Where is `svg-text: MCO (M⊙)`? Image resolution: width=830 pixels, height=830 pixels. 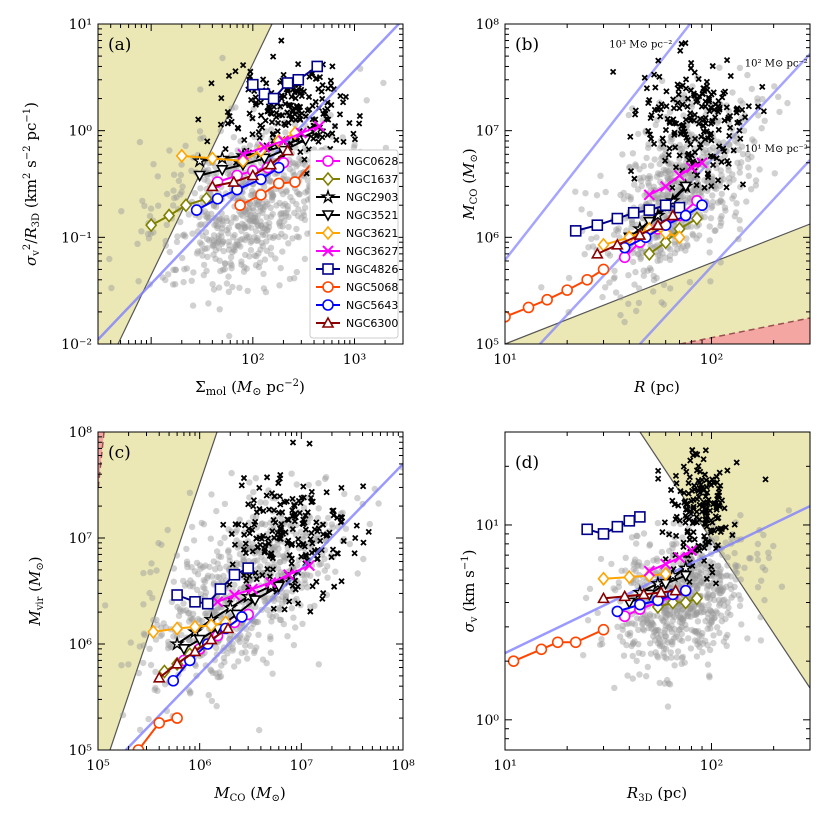
svg-text: MCO (M⊙) is located at coordinates (249, 794).